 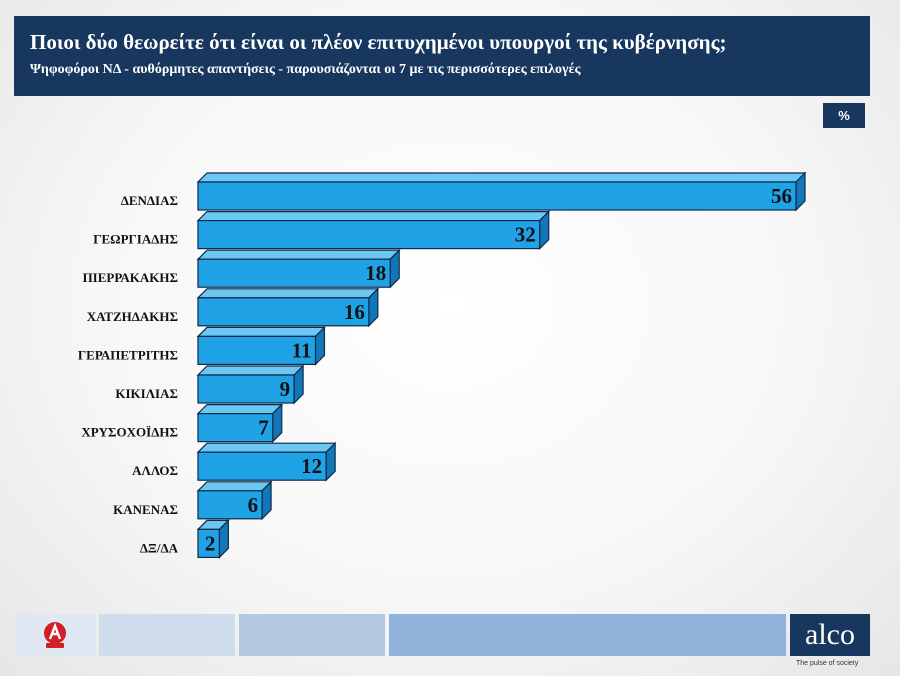 What do you see at coordinates (827, 663) in the screenshot?
I see `alco-tagline: The pulse of society` at bounding box center [827, 663].